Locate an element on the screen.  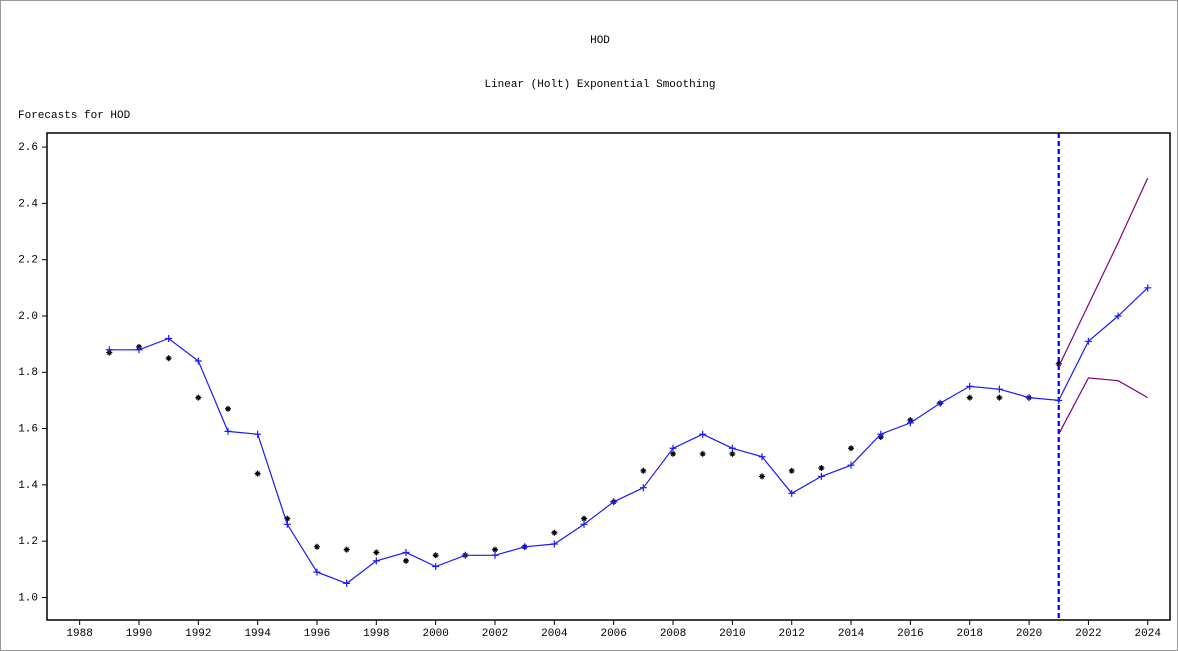
y-tick-label: 2.0 is located at coordinates (28, 317).